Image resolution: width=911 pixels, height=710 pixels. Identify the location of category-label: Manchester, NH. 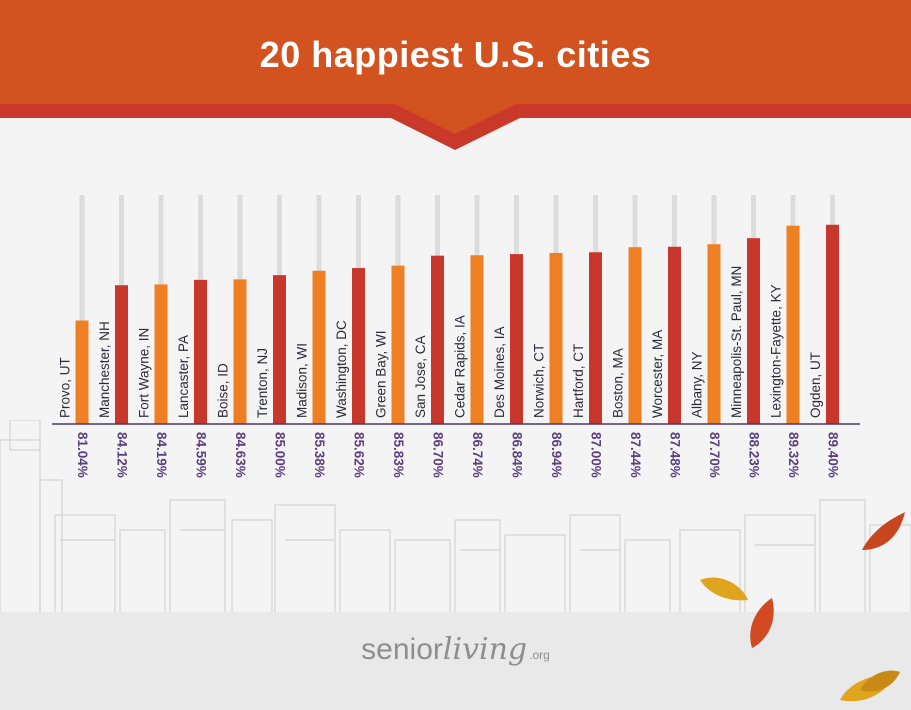
(104, 369).